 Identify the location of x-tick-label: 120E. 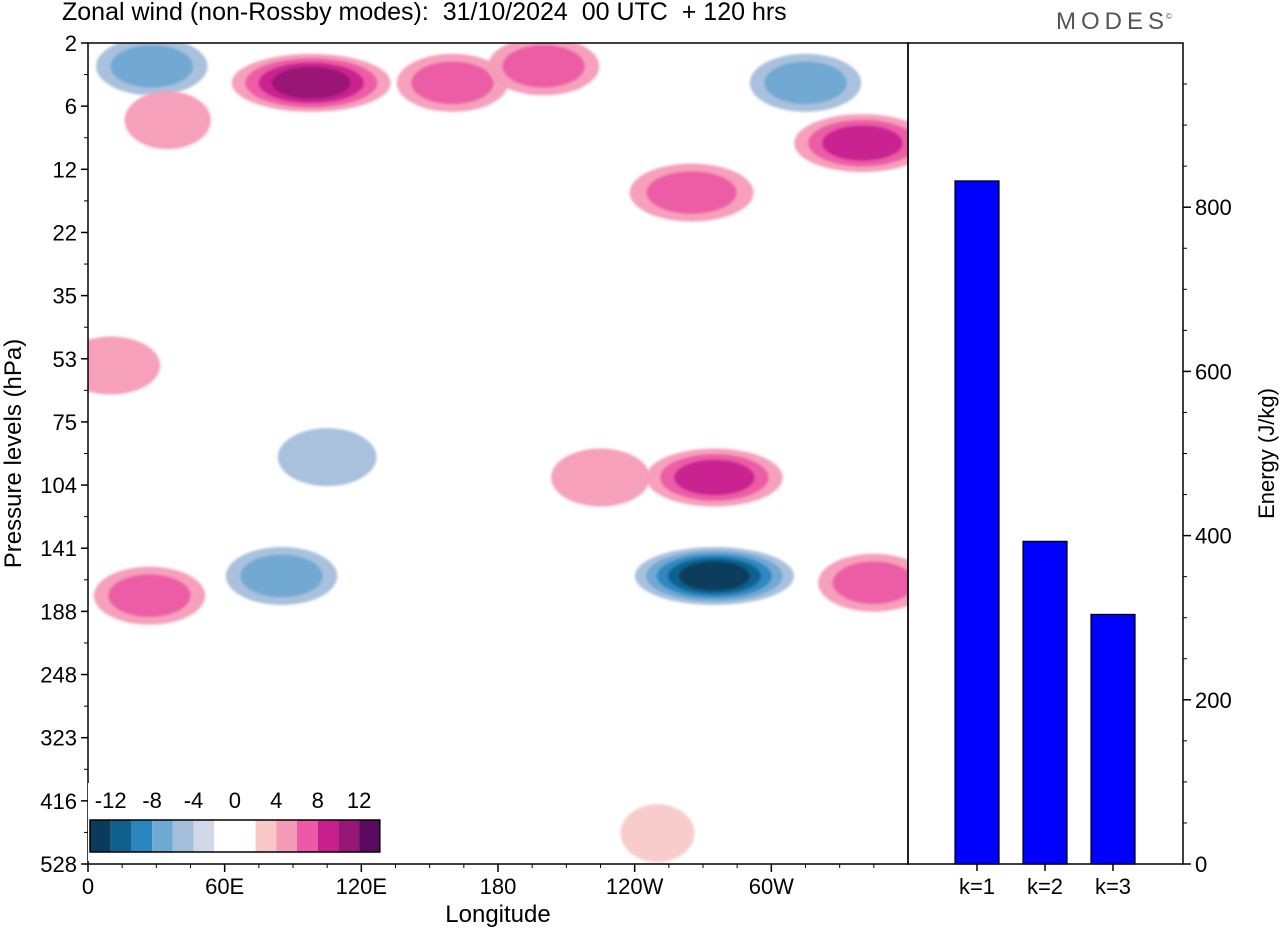
(361, 886).